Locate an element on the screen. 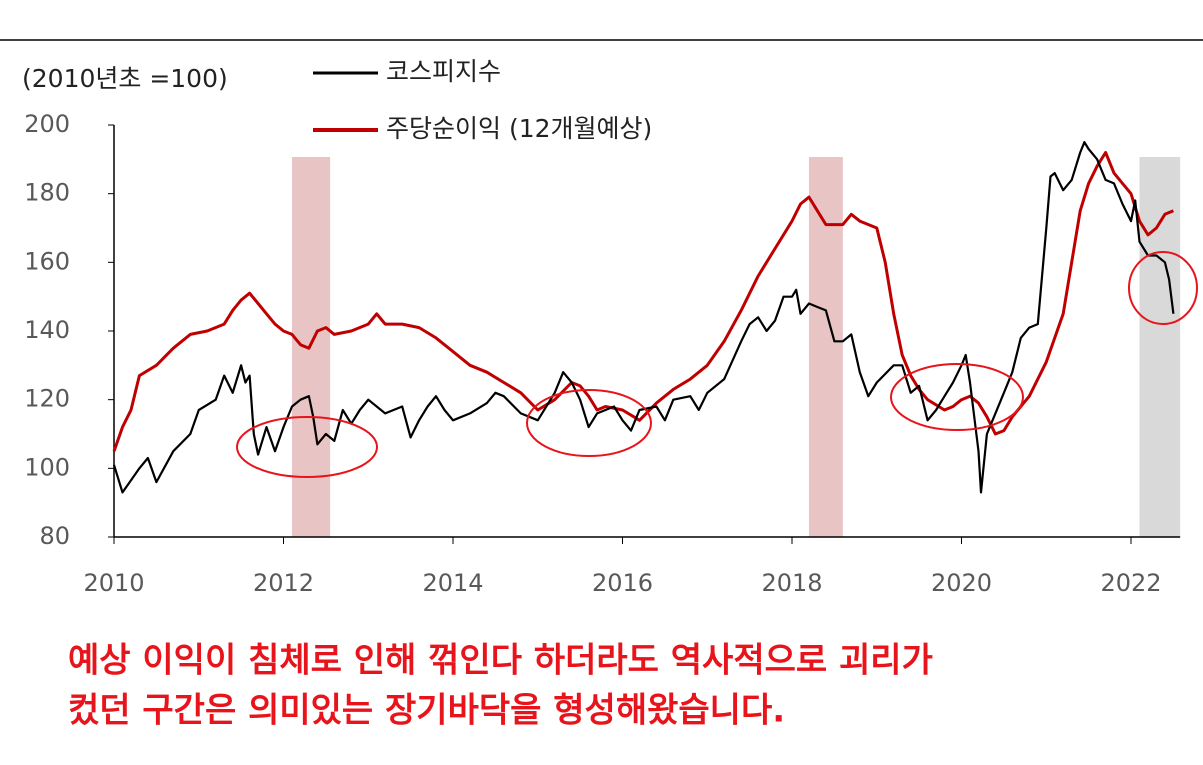 The width and height of the screenshot is (1203, 765). y-tick-label: 80 is located at coordinates (54, 536).